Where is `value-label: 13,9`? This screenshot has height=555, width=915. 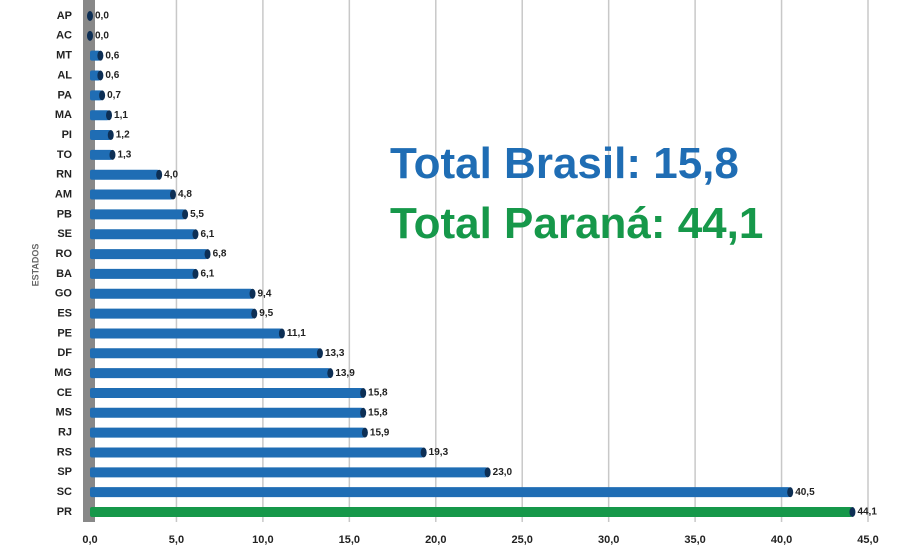 value-label: 13,9 is located at coordinates (345, 373).